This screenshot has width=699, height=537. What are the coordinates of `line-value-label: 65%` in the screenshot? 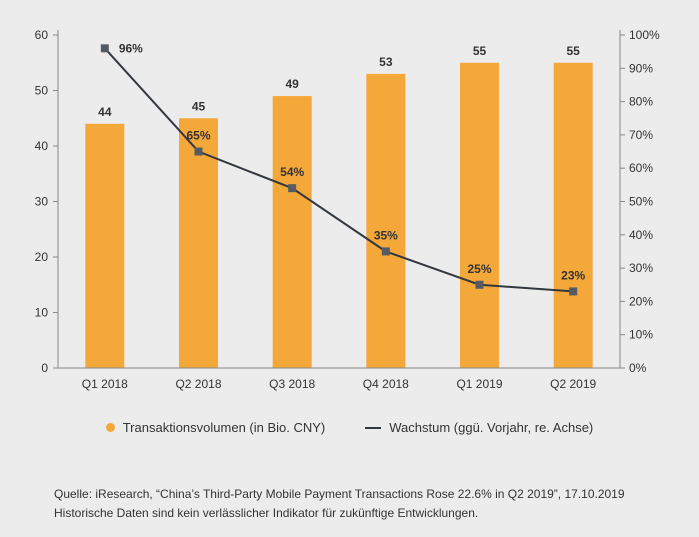 It's located at (198, 136).